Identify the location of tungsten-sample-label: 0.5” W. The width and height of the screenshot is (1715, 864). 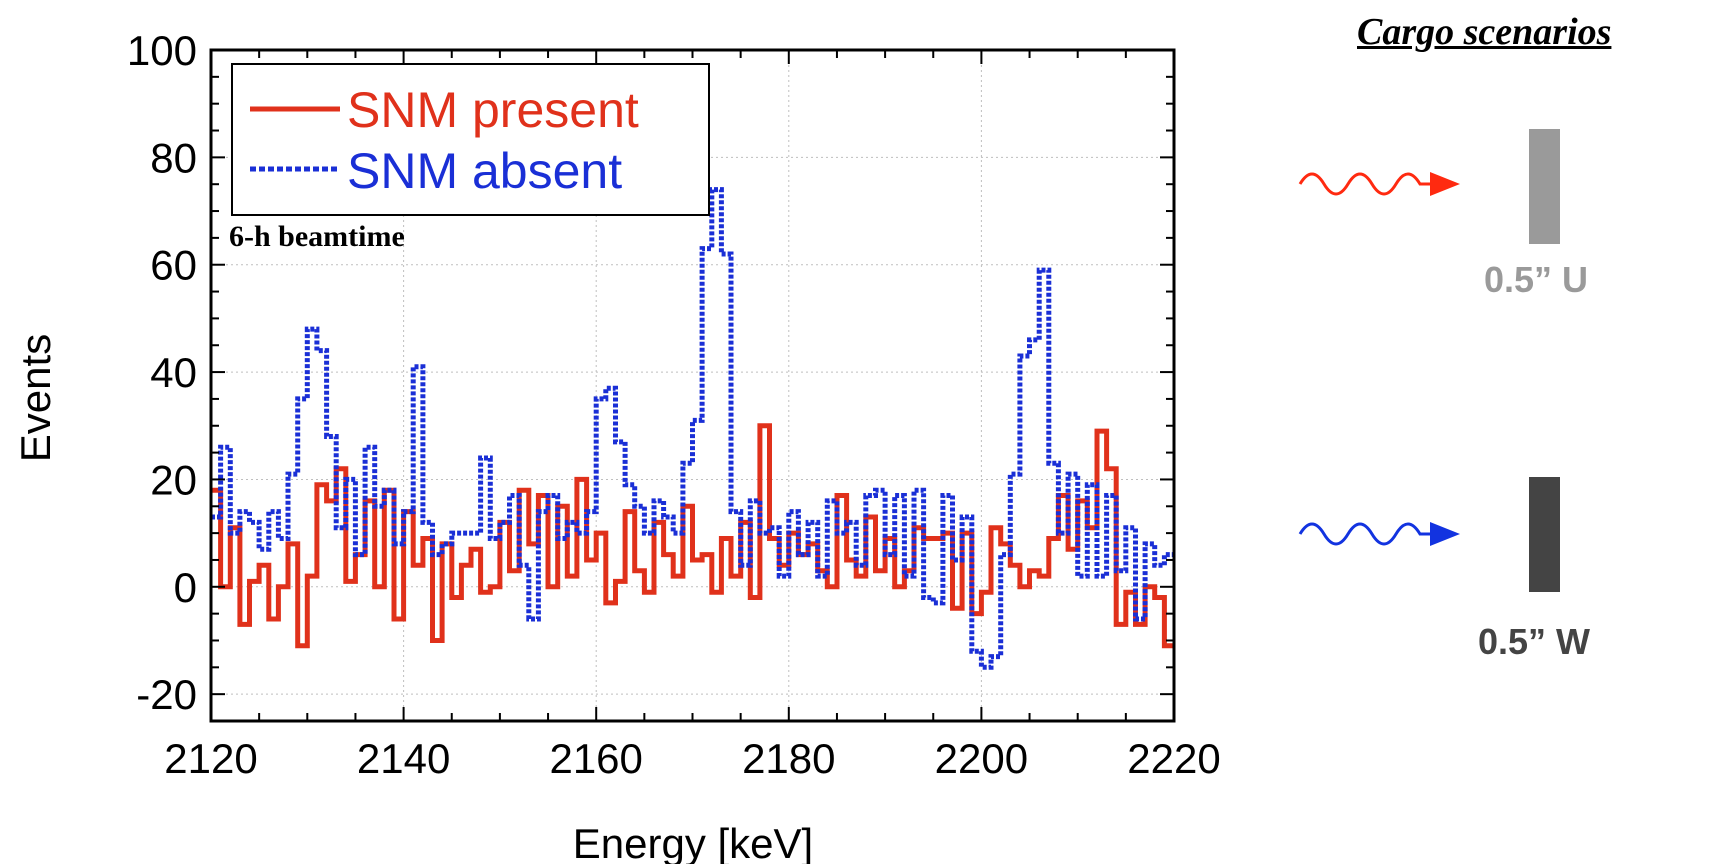
(1534, 641).